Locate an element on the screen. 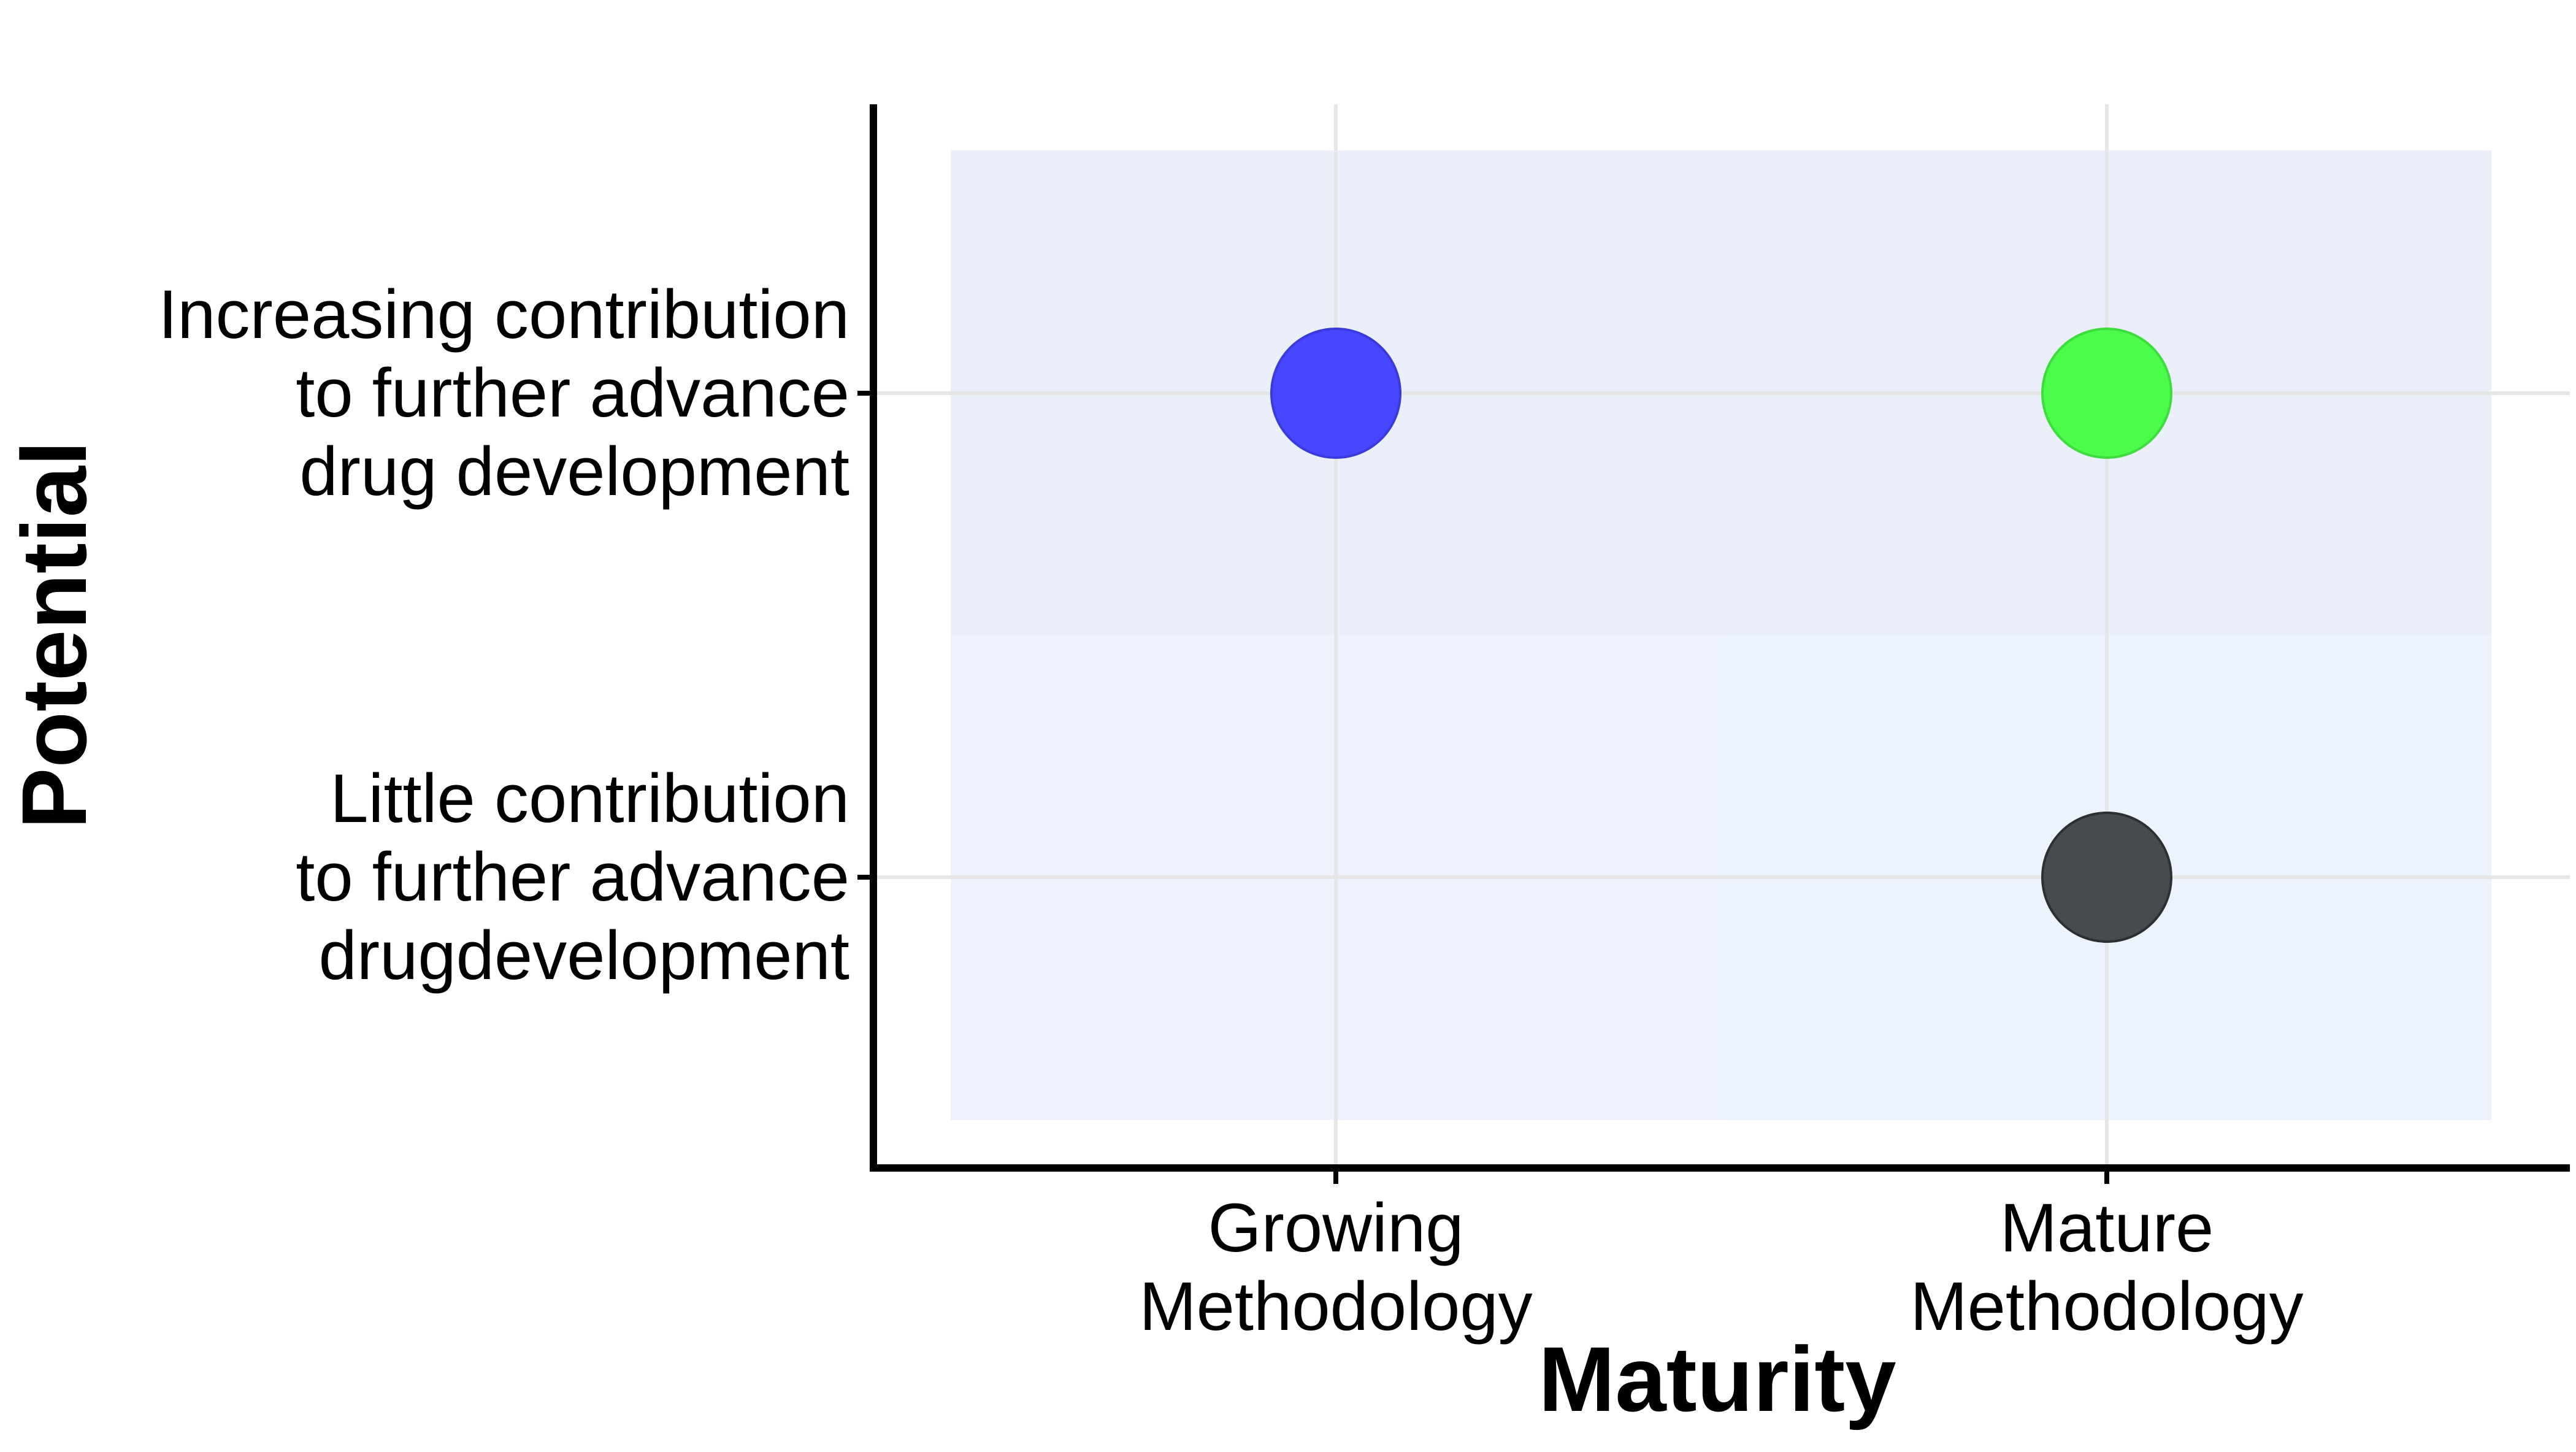 The image size is (2576, 1452). y-tick-label-line: drug development is located at coordinates (574, 471).